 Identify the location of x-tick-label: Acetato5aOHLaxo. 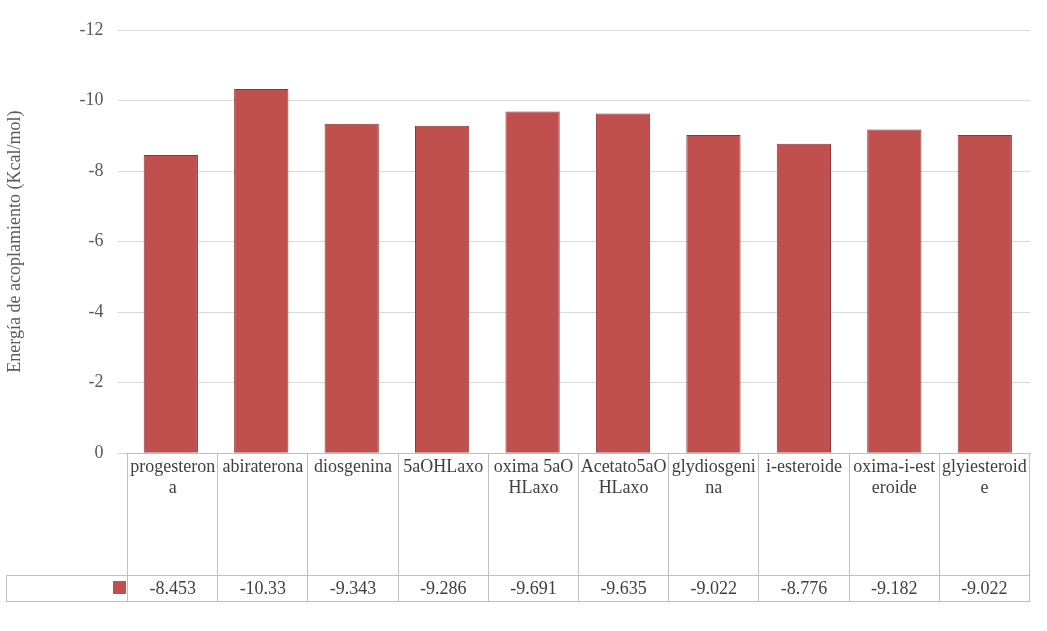
(623, 477).